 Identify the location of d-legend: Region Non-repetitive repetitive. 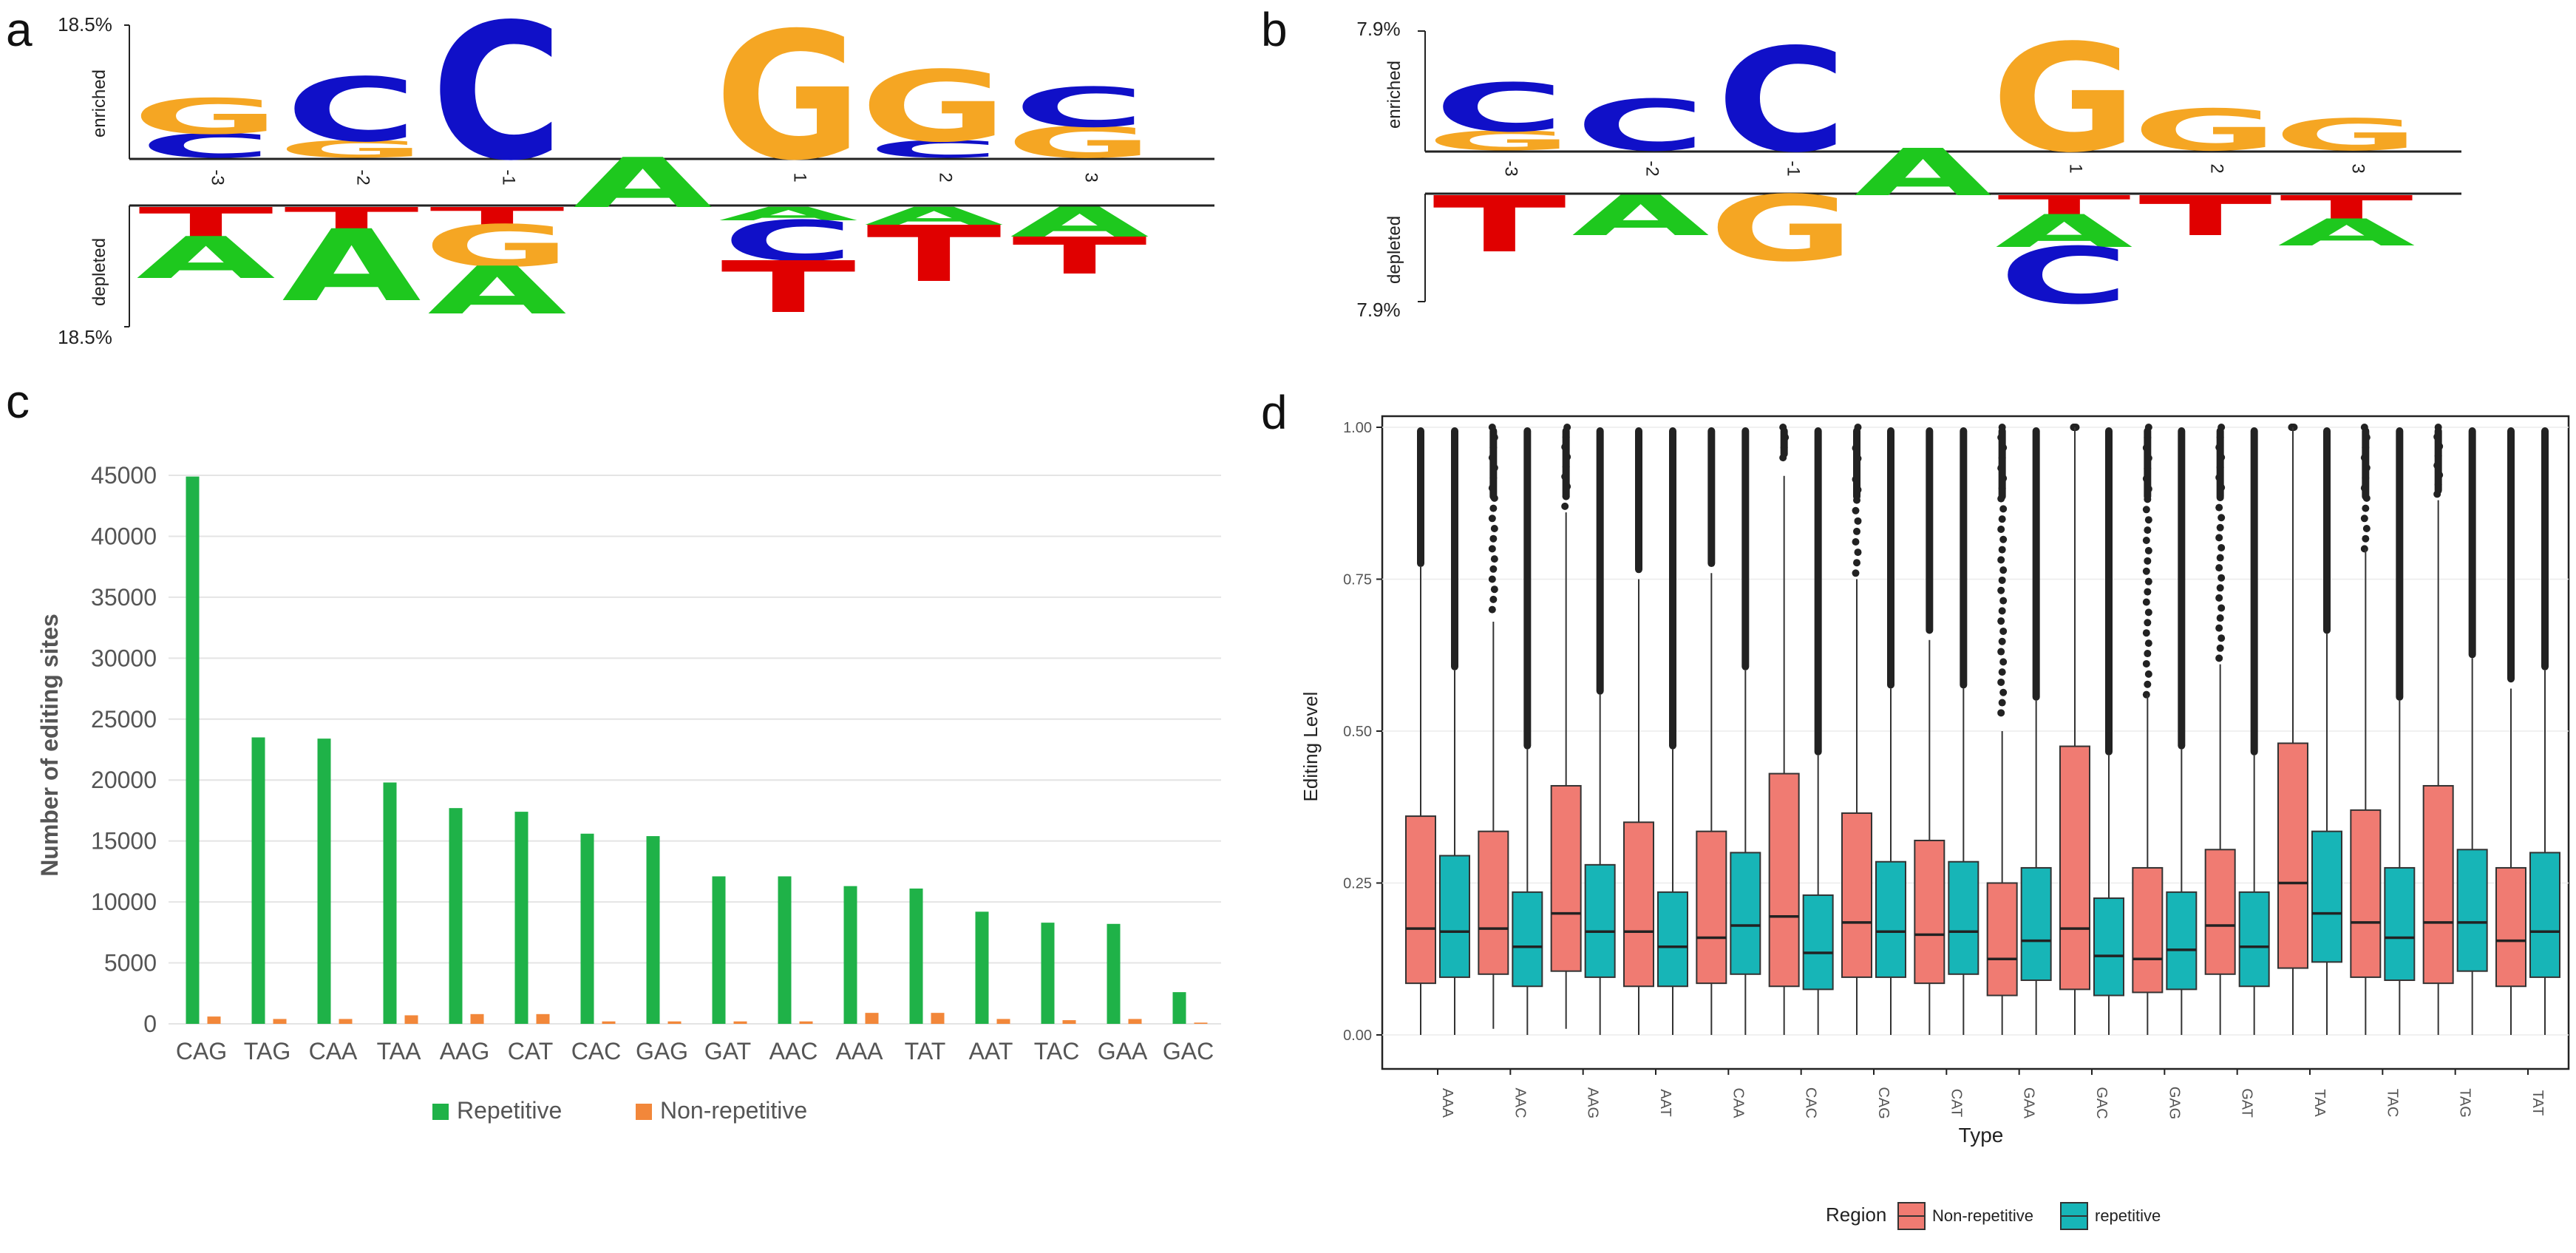
(1993, 1216).